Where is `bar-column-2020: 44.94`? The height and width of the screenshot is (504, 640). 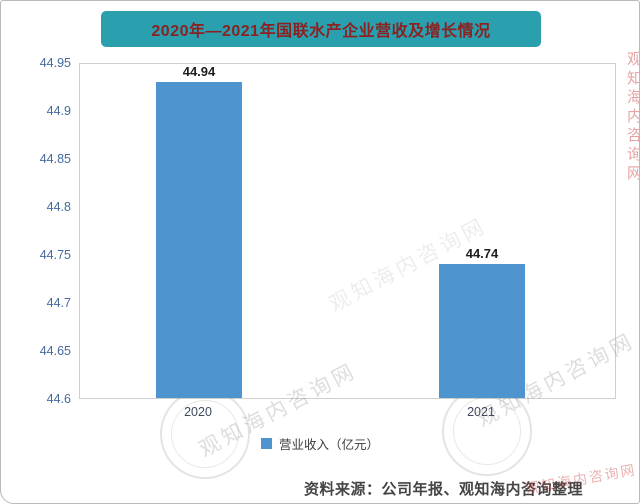
bar-column-2020: 44.94 is located at coordinates (199, 231).